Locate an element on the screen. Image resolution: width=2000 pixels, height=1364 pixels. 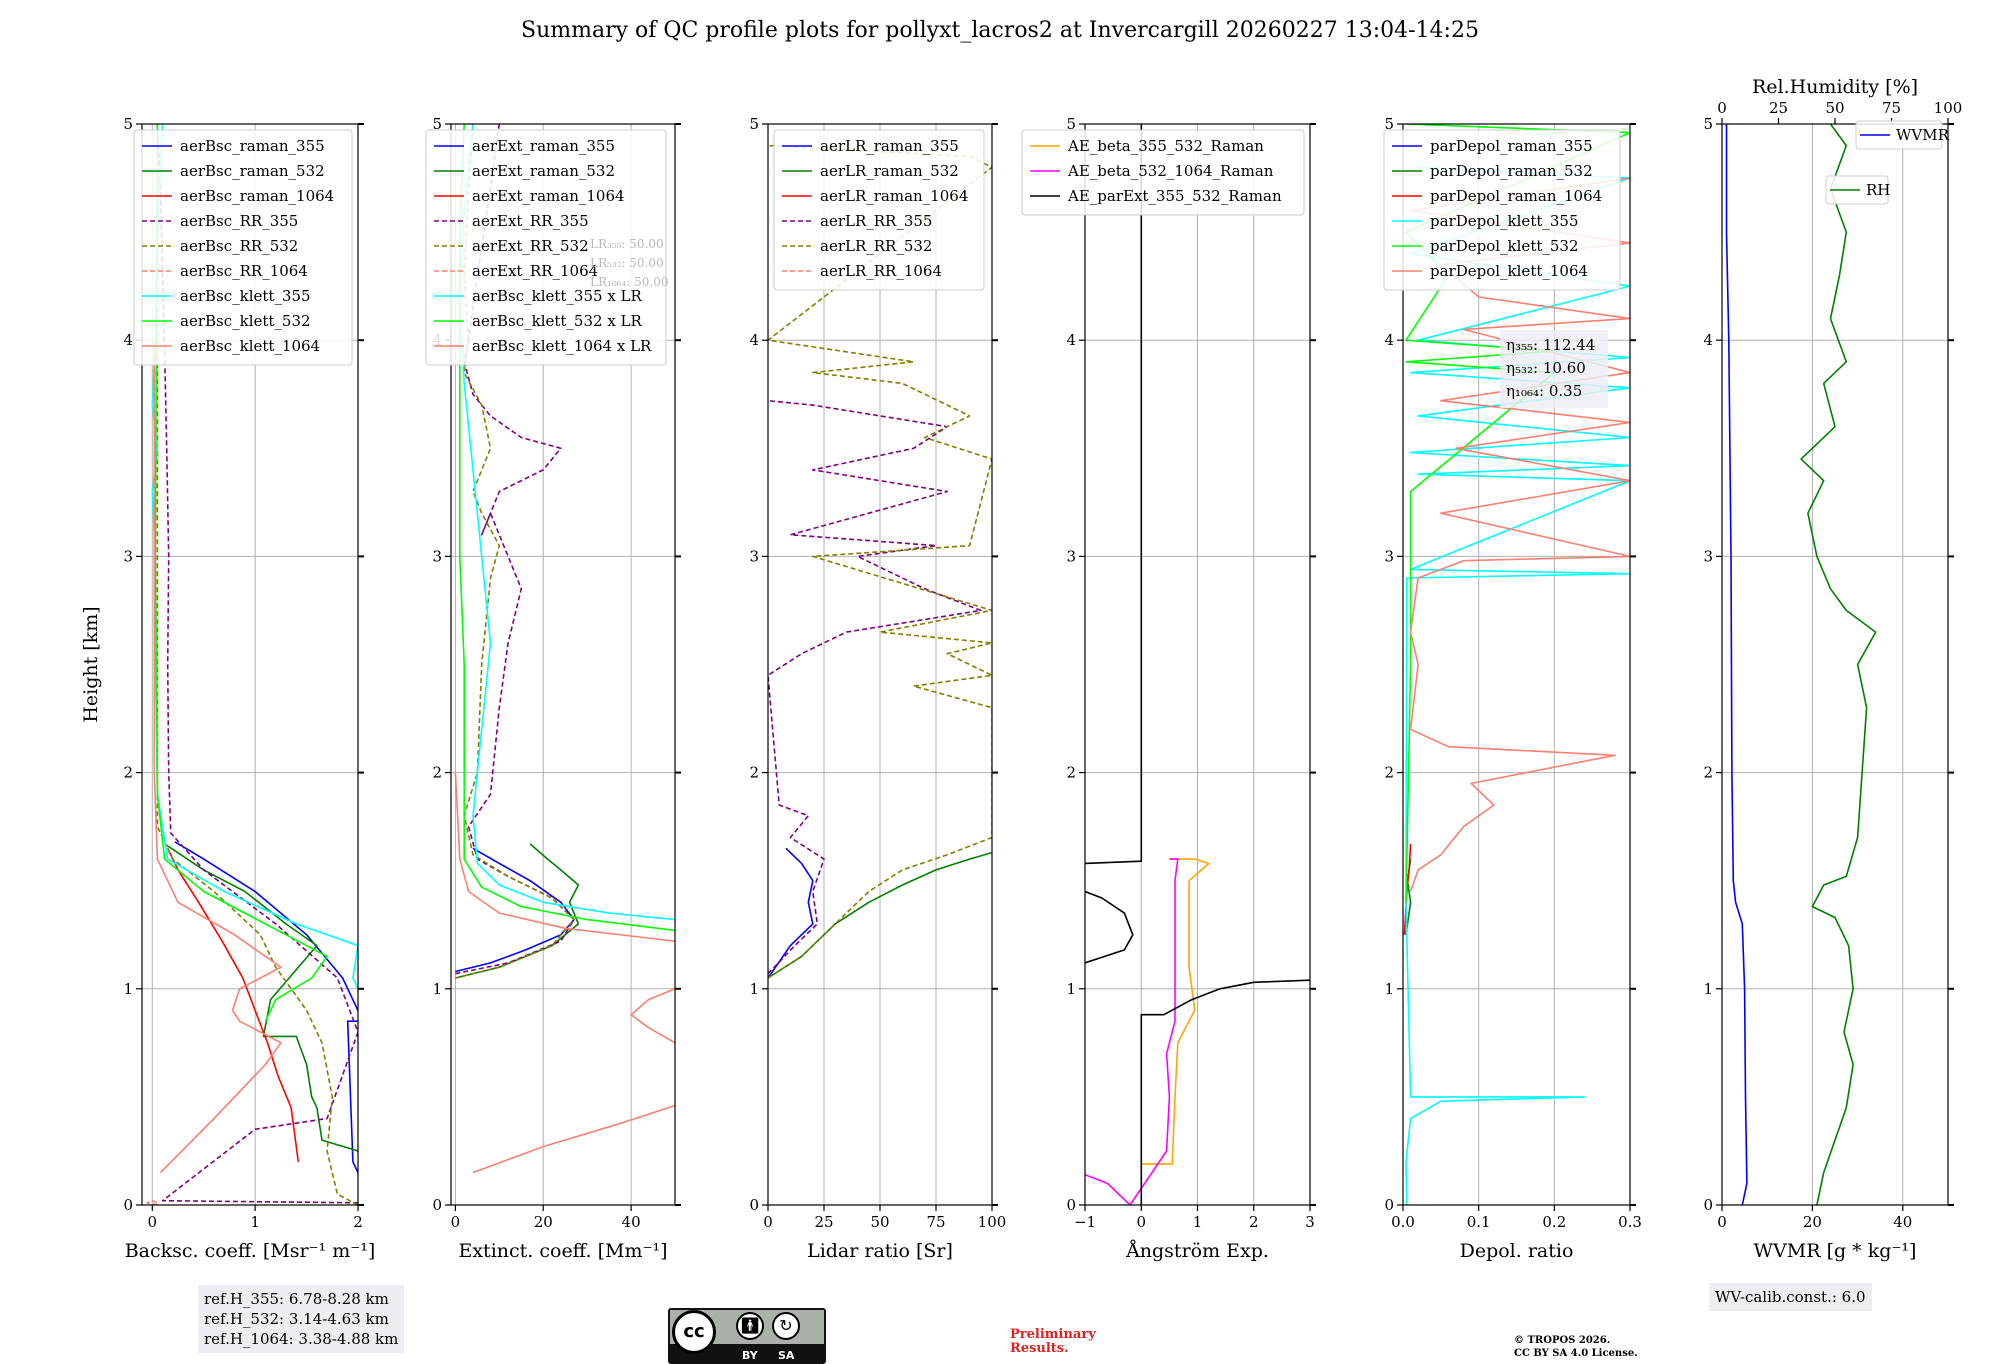
legend-label: parDepol_raman_532 is located at coordinates (1511, 171).